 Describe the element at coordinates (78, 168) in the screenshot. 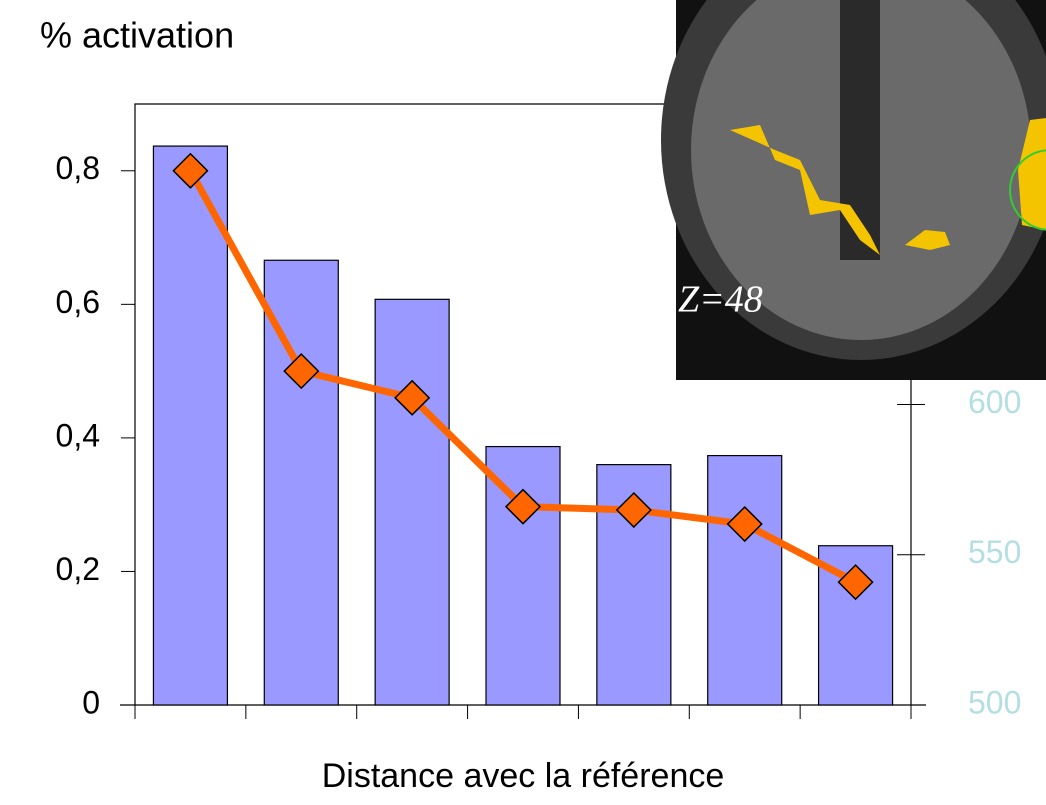

I see `y-tick-label: 0,8` at that location.